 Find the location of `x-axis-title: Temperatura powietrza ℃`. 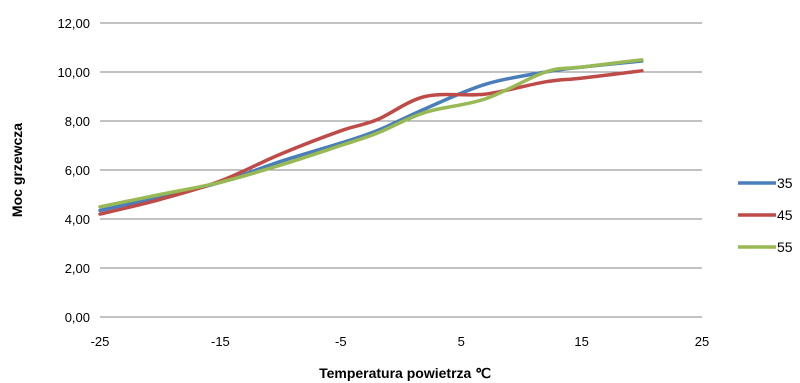

x-axis-title: Temperatura powietrza ℃ is located at coordinates (405, 373).